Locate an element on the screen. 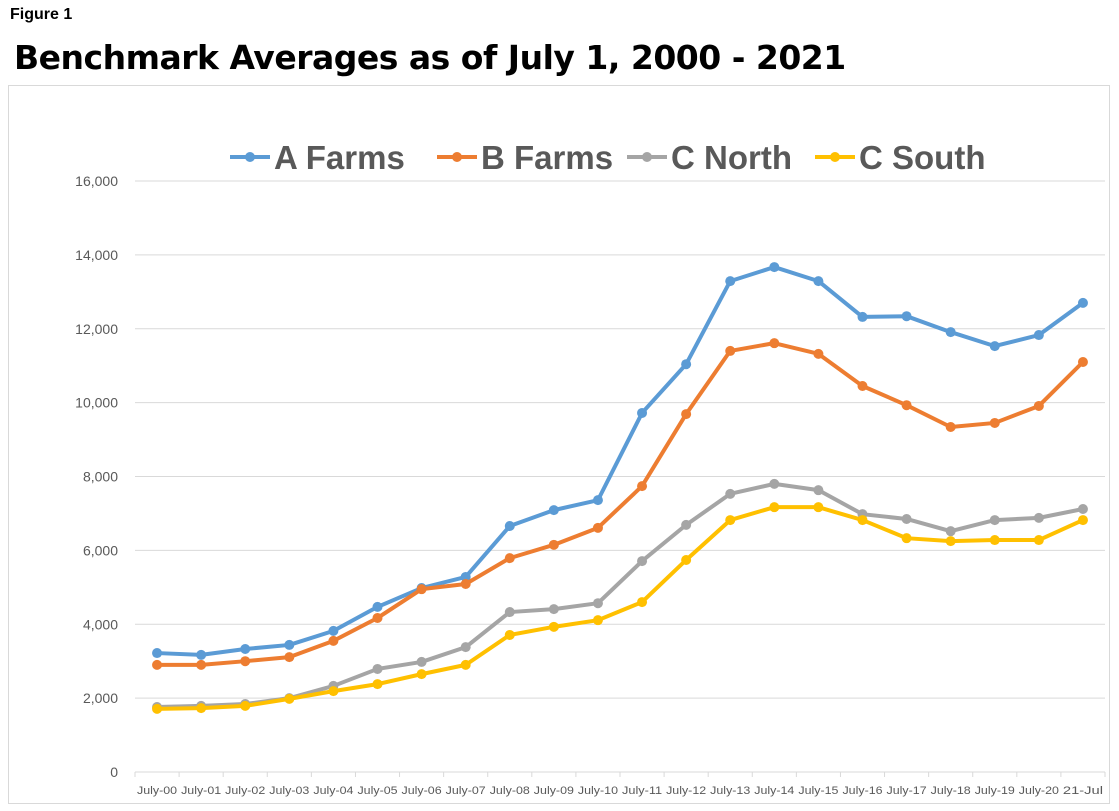 This screenshot has height=811, width=1119. y-tick-label: 16,000 is located at coordinates (96, 181).